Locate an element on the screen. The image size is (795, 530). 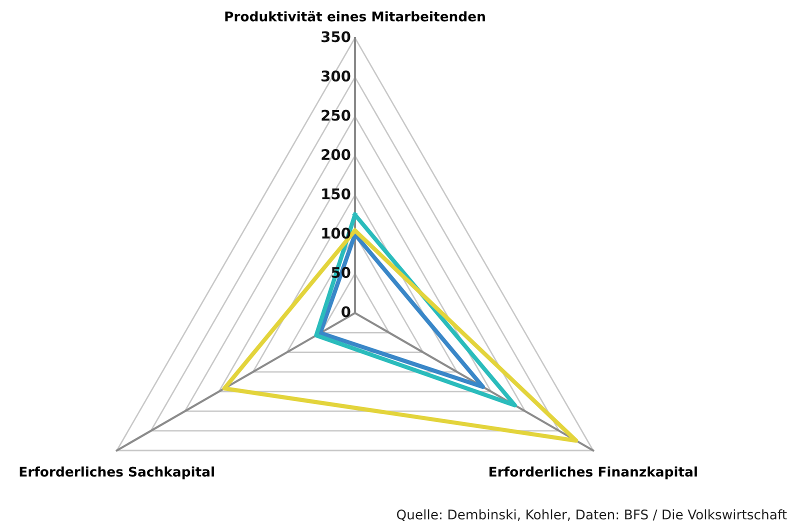
y-tick-label: 150 is located at coordinates (336, 194).